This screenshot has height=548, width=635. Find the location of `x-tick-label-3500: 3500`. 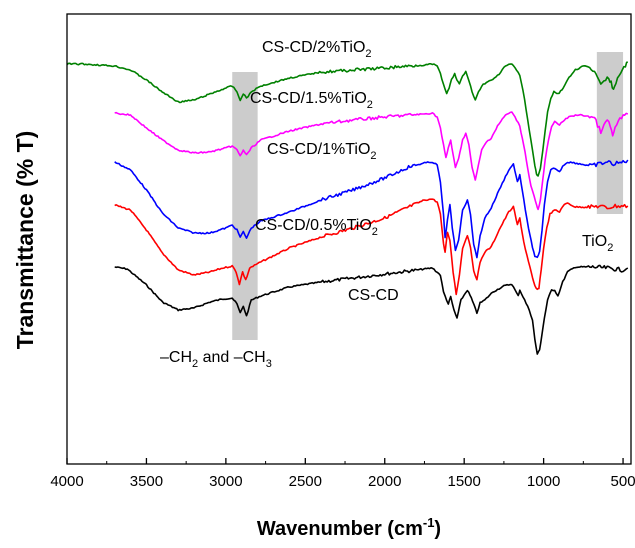

x-tick-label-3500: 3500 is located at coordinates (146, 481).